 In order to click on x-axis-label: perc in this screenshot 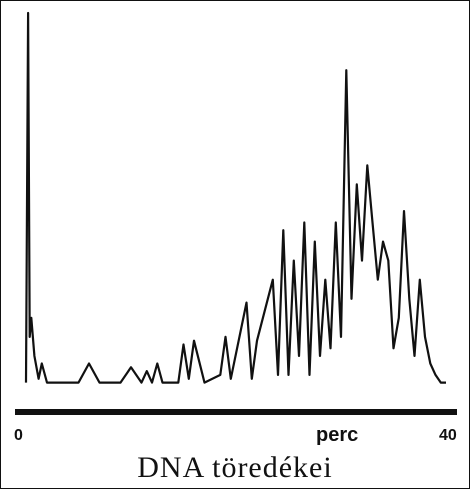, I will do `click(337, 435)`.